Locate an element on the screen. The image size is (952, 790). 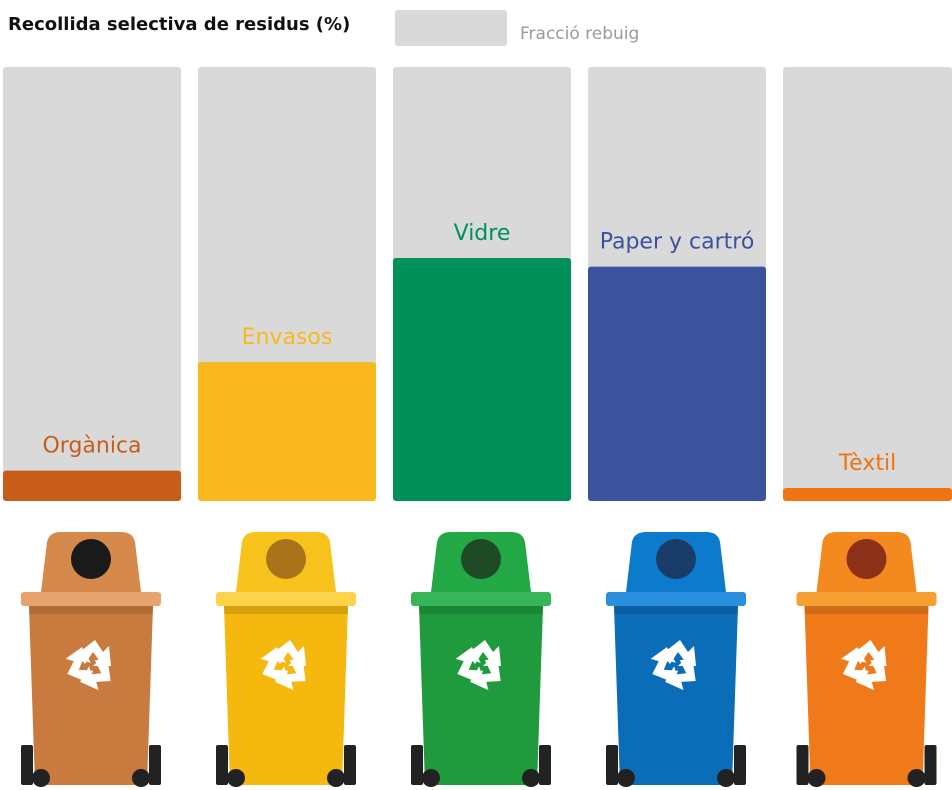
bar-label: Paper y cartró is located at coordinates (677, 242).